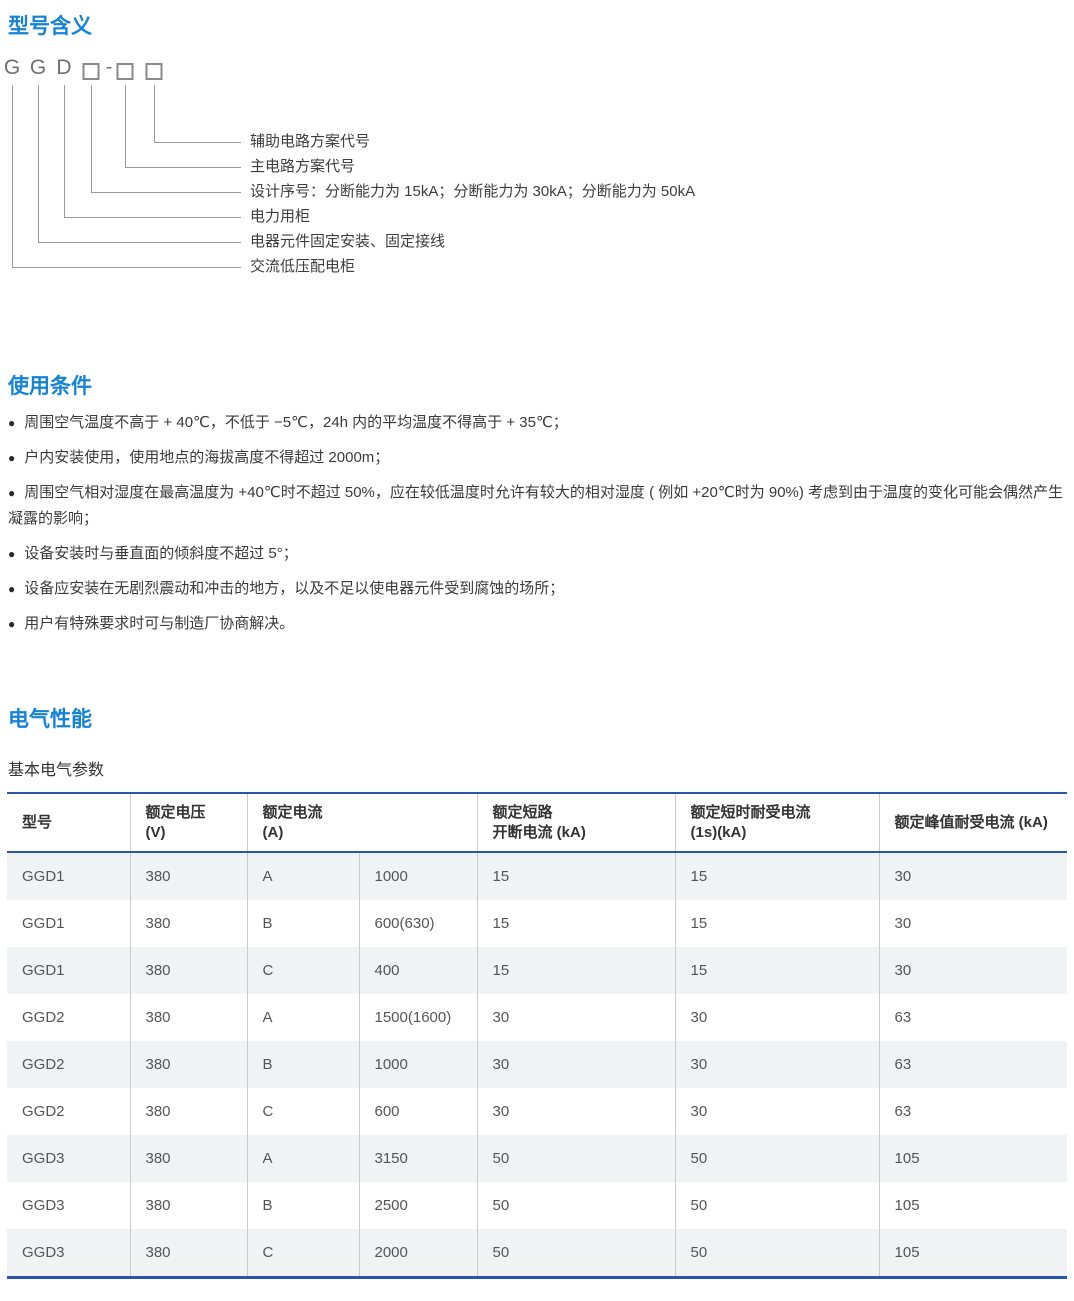 The width and height of the screenshot is (1074, 1301). I want to click on table-cell: 3150, so click(418, 1158).